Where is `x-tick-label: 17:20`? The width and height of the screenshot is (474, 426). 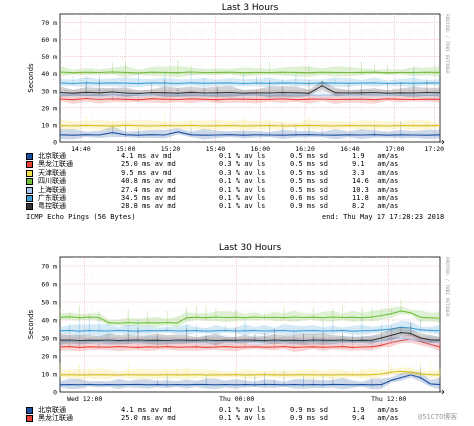 x-tick-label: 17:20 is located at coordinates (435, 149).